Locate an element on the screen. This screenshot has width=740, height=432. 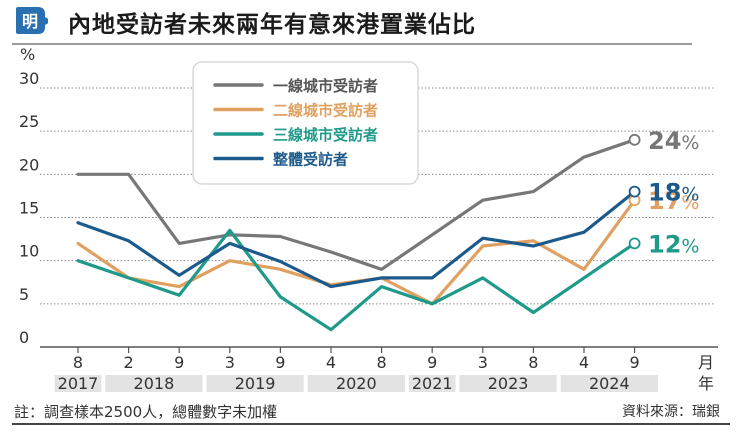
end-value-number: 12 is located at coordinates (664, 244).